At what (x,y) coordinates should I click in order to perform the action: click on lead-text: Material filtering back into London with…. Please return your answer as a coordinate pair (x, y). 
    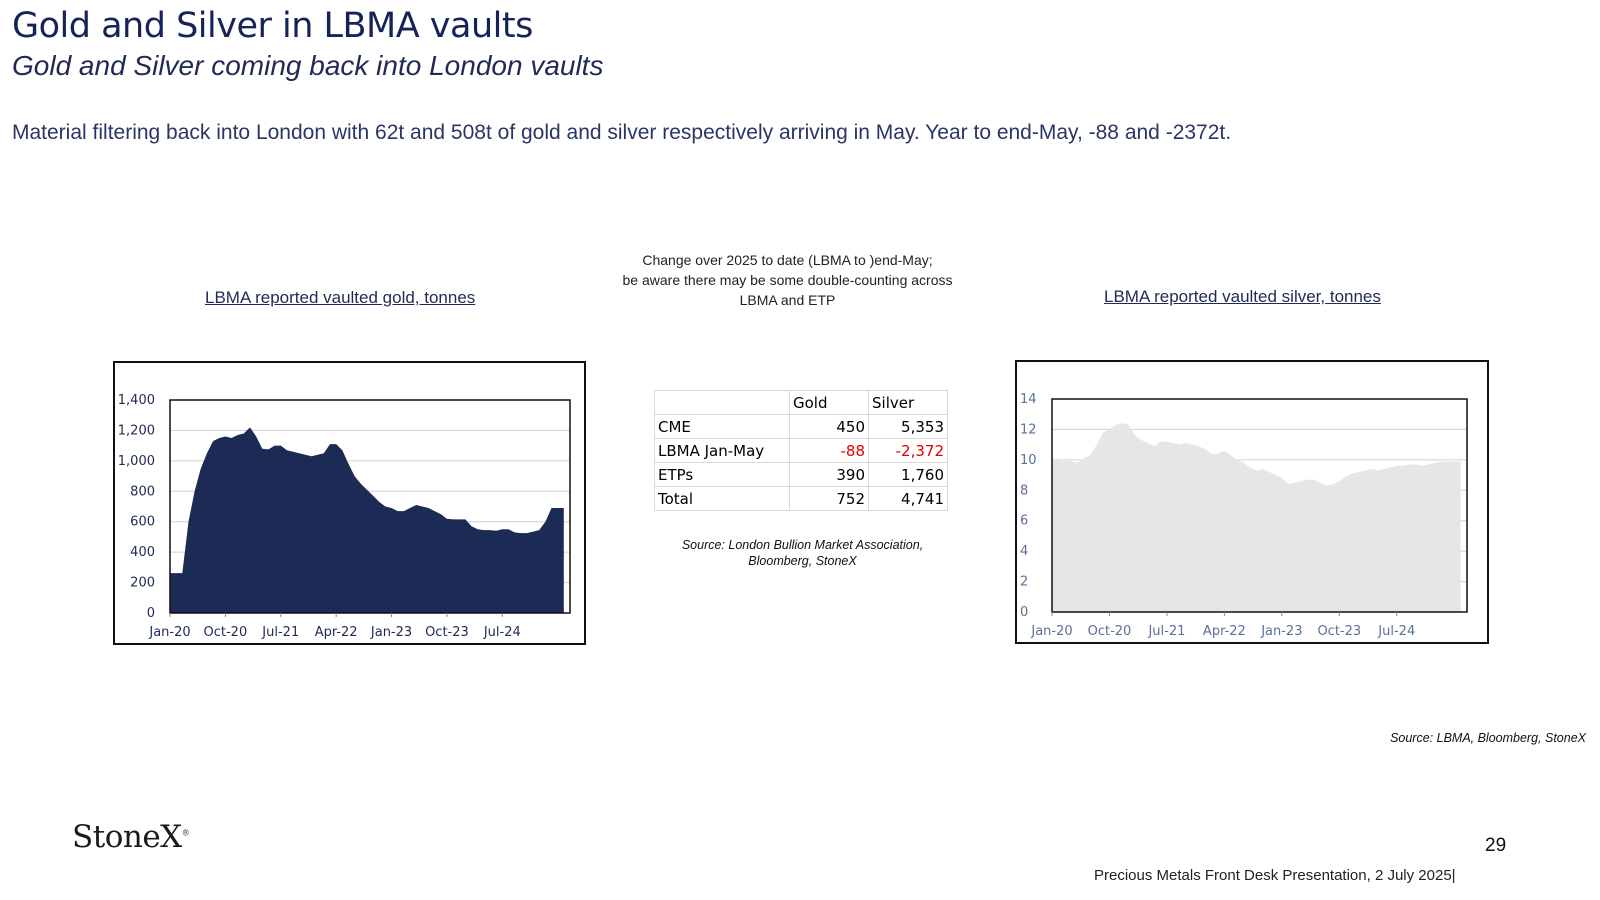
    Looking at the image, I should click on (622, 132).